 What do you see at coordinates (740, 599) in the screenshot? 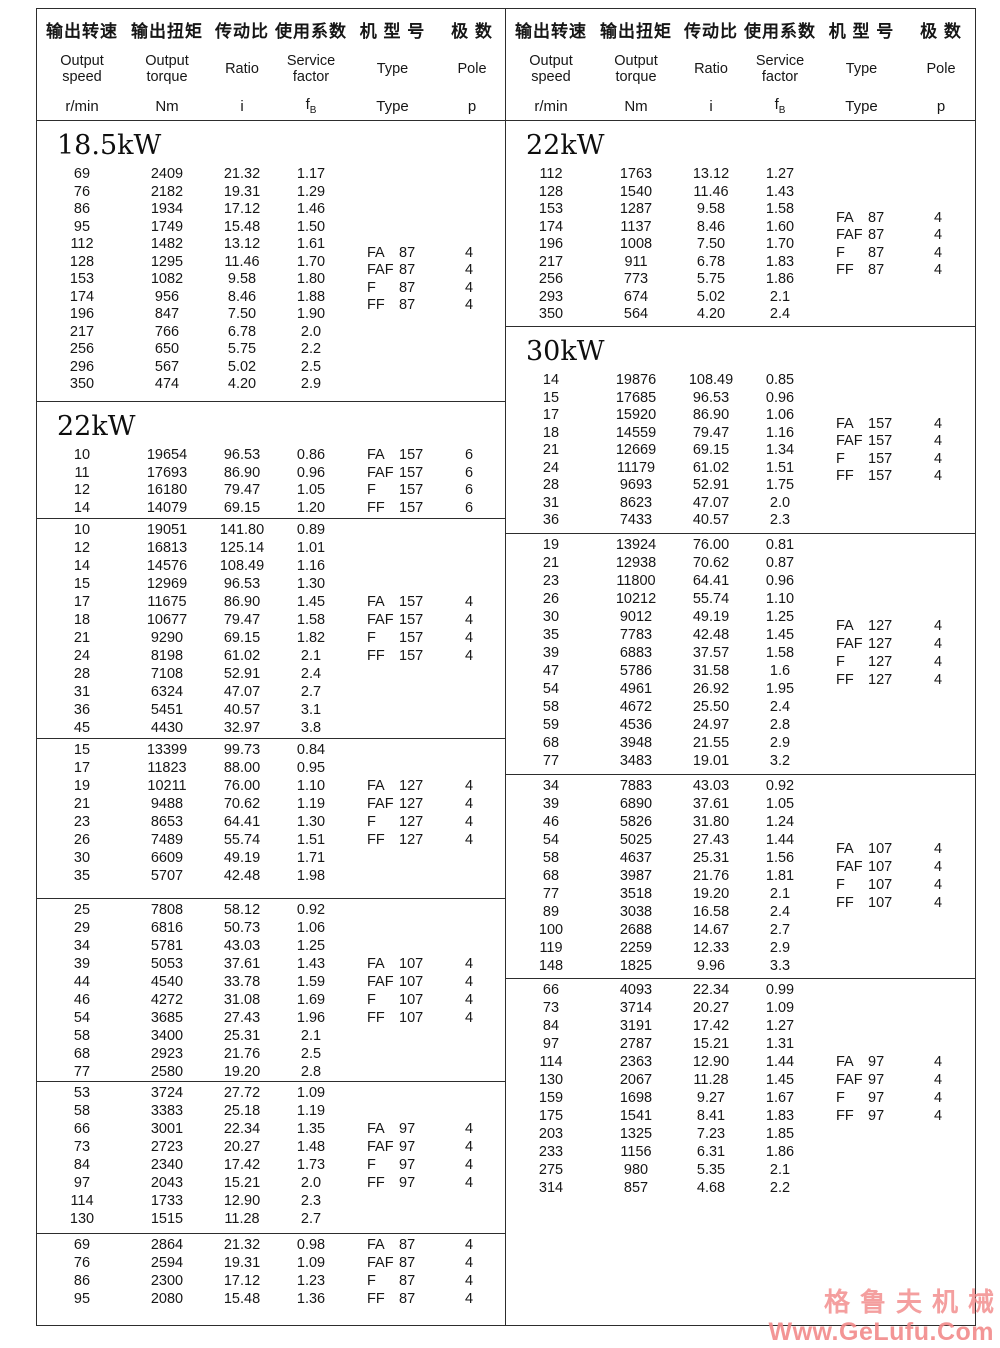
I see `table-row: 26 10212 55.74 1.10` at bounding box center [740, 599].